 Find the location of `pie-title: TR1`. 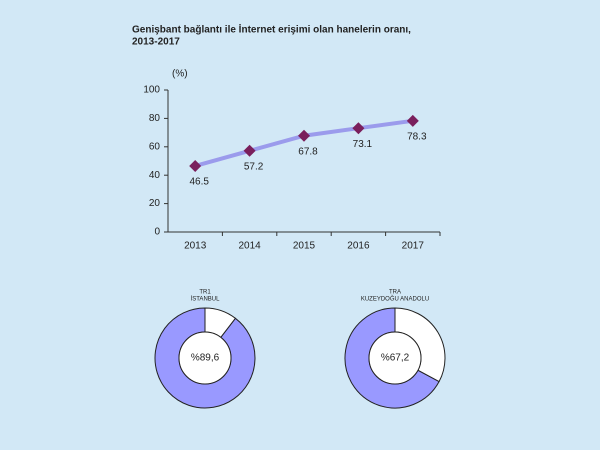

pie-title: TR1 is located at coordinates (205, 293).